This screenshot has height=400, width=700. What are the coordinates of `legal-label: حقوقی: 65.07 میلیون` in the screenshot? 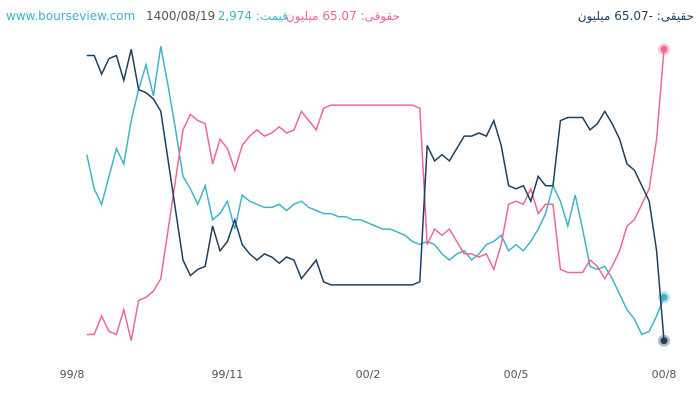 It's located at (342, 16).